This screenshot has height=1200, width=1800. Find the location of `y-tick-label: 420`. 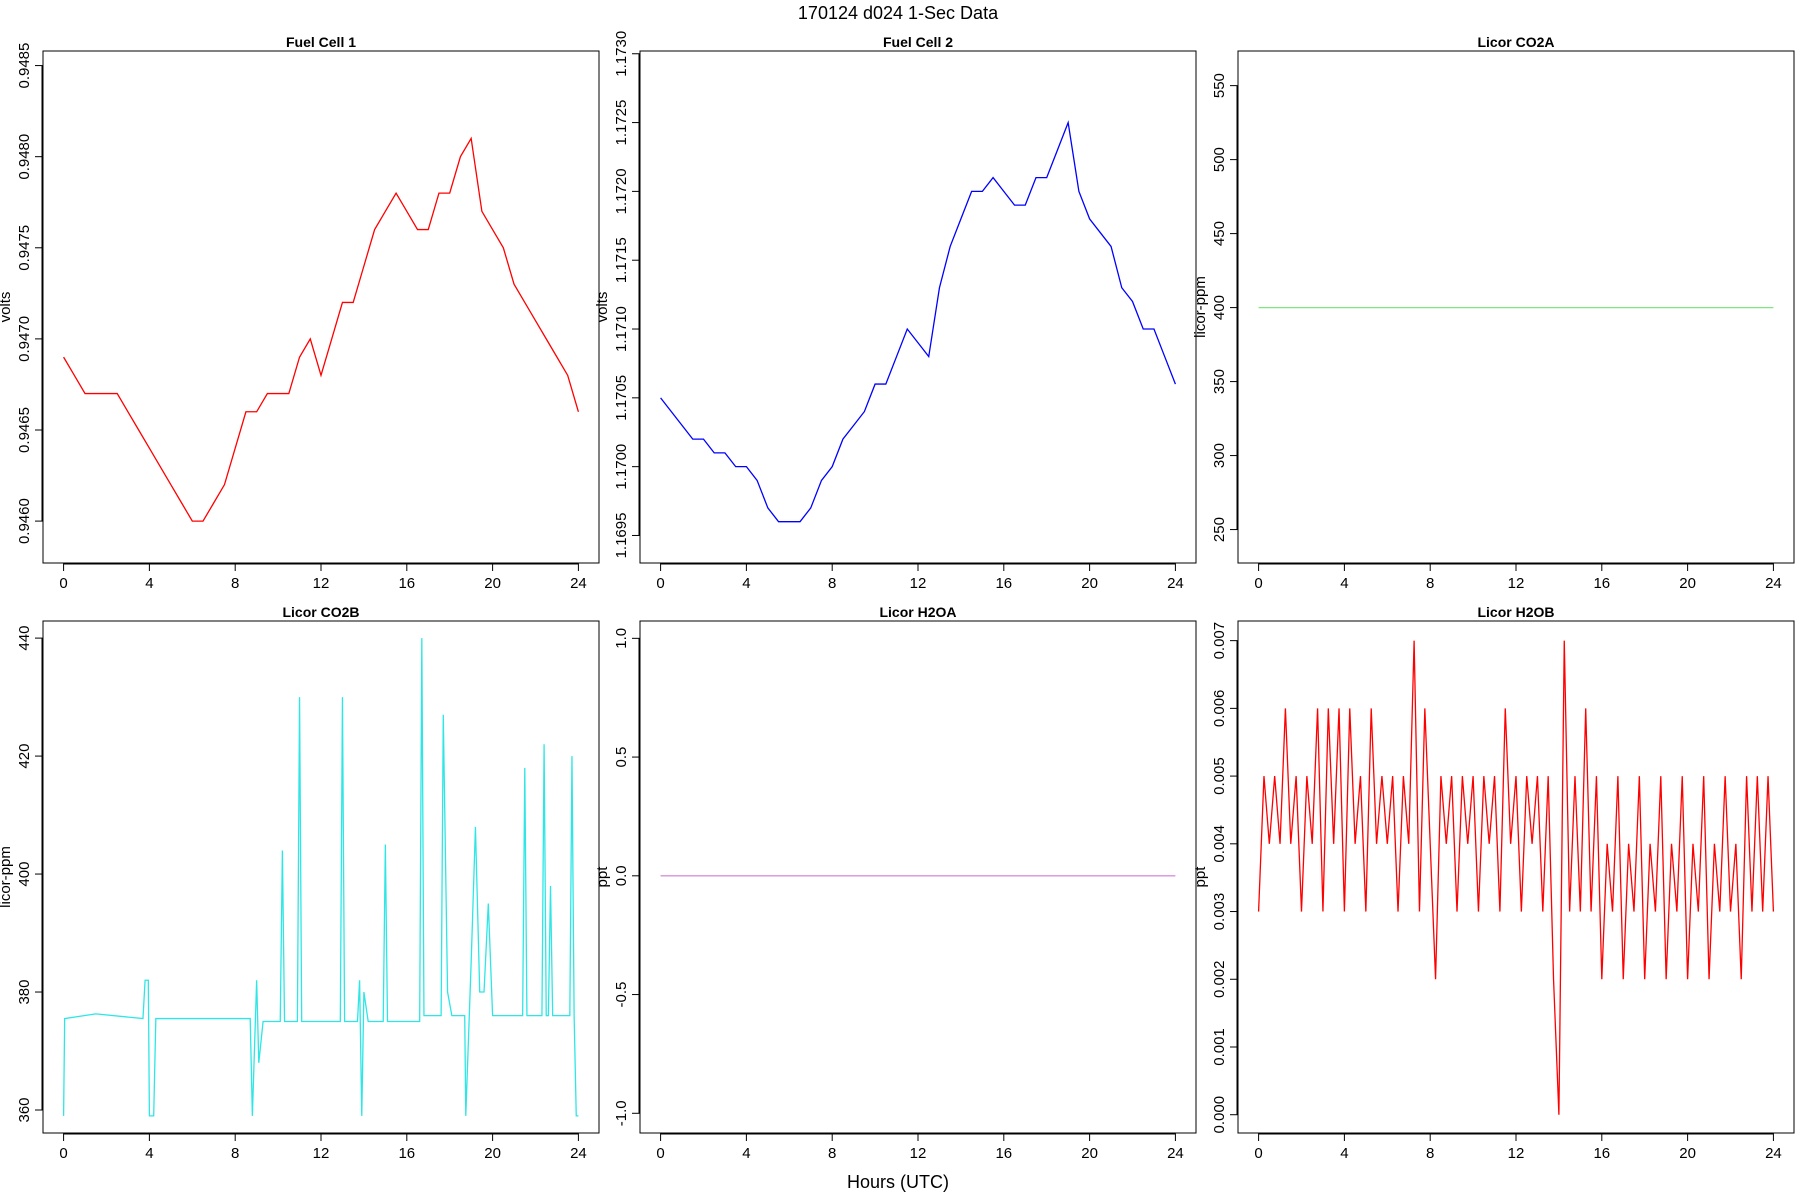

y-tick-label: 420 is located at coordinates (24, 756).